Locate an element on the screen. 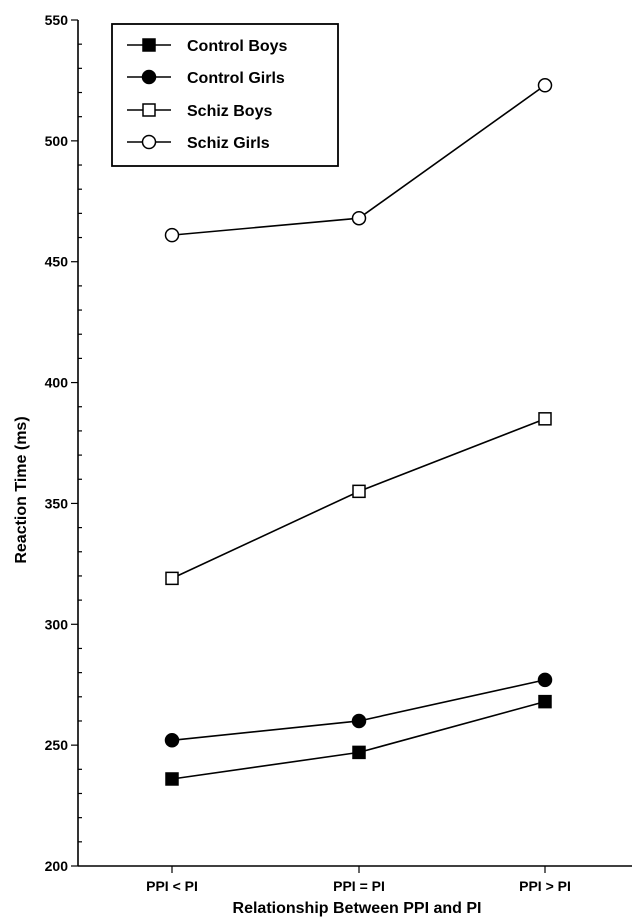  y-tick-label: 300 is located at coordinates (57, 624).